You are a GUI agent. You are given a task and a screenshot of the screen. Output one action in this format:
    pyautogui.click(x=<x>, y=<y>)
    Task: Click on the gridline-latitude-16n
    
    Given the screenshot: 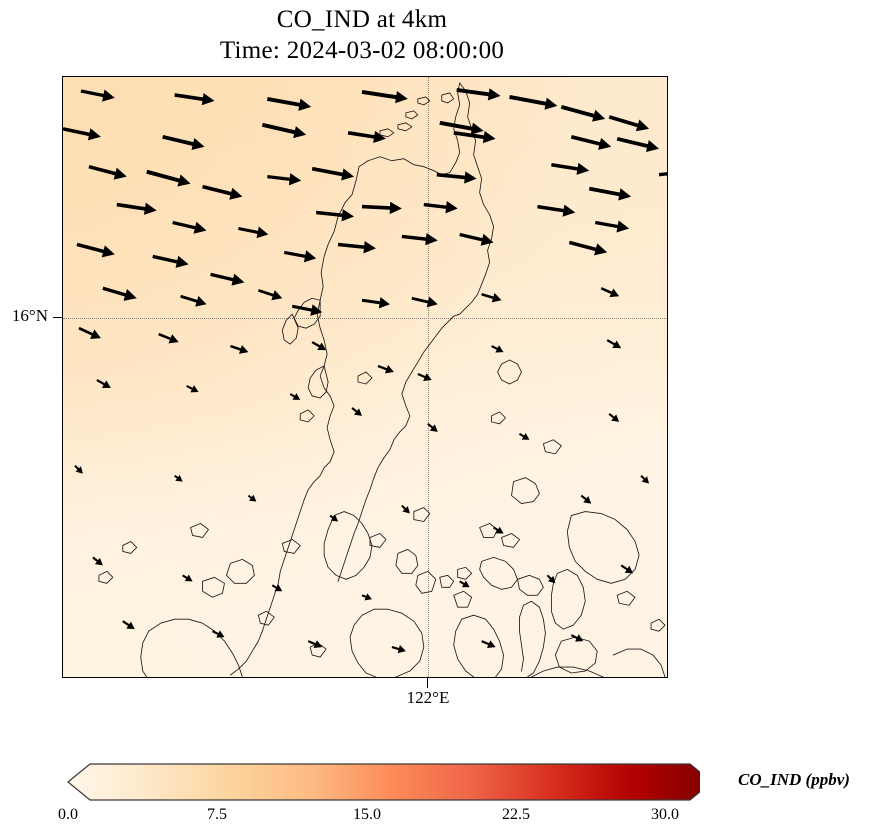 What is the action you would take?
    pyautogui.click(x=365, y=318)
    